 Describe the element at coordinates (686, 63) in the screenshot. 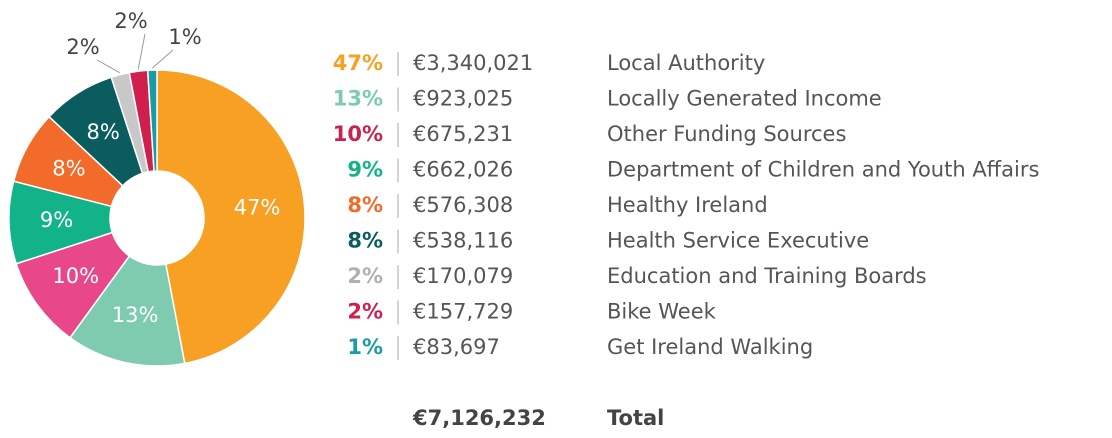

I see `legend-name: Local Authority` at that location.